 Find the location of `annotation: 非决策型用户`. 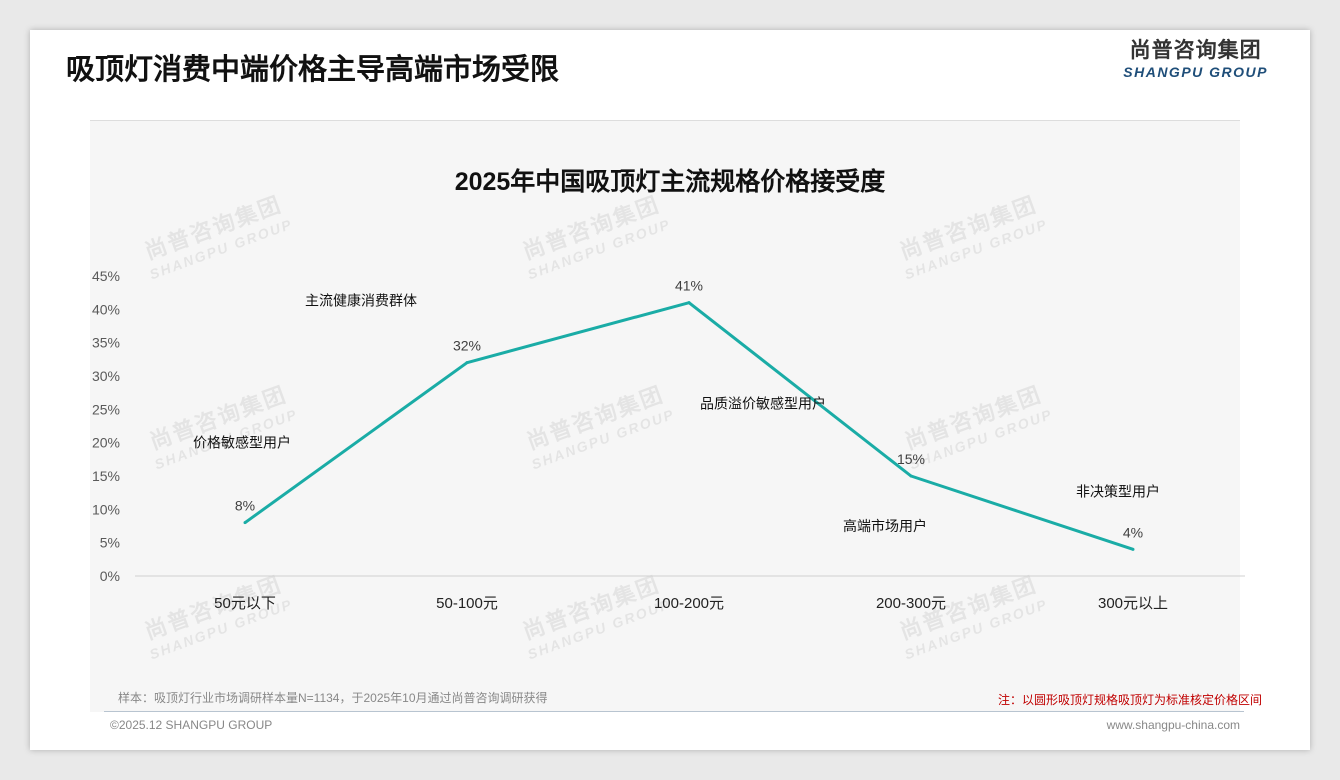

annotation: 非决策型用户 is located at coordinates (1118, 491).